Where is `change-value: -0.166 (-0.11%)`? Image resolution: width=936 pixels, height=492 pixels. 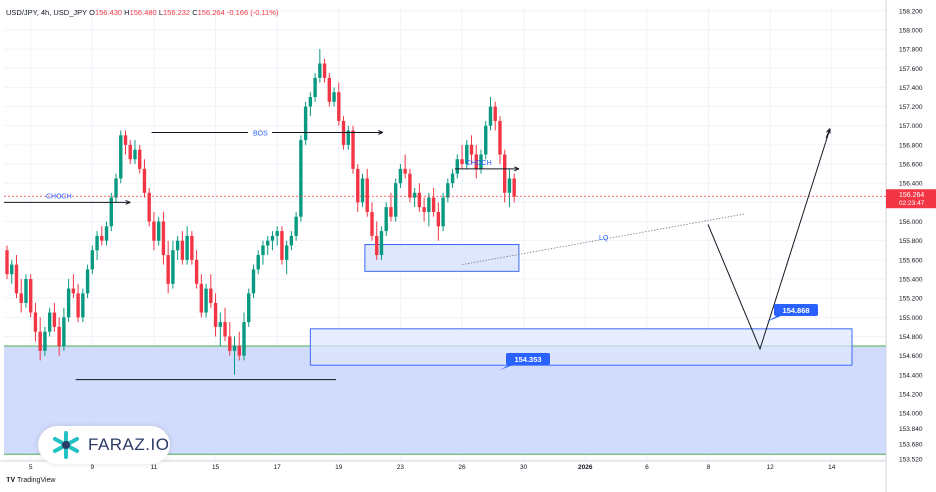 change-value: -0.166 (-0.11%) is located at coordinates (252, 12).